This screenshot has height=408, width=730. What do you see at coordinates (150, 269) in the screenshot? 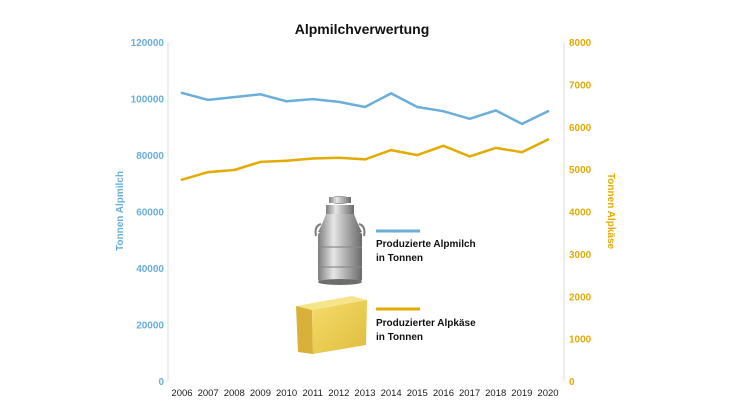
I see `left-tick-label: 40000` at bounding box center [150, 269].